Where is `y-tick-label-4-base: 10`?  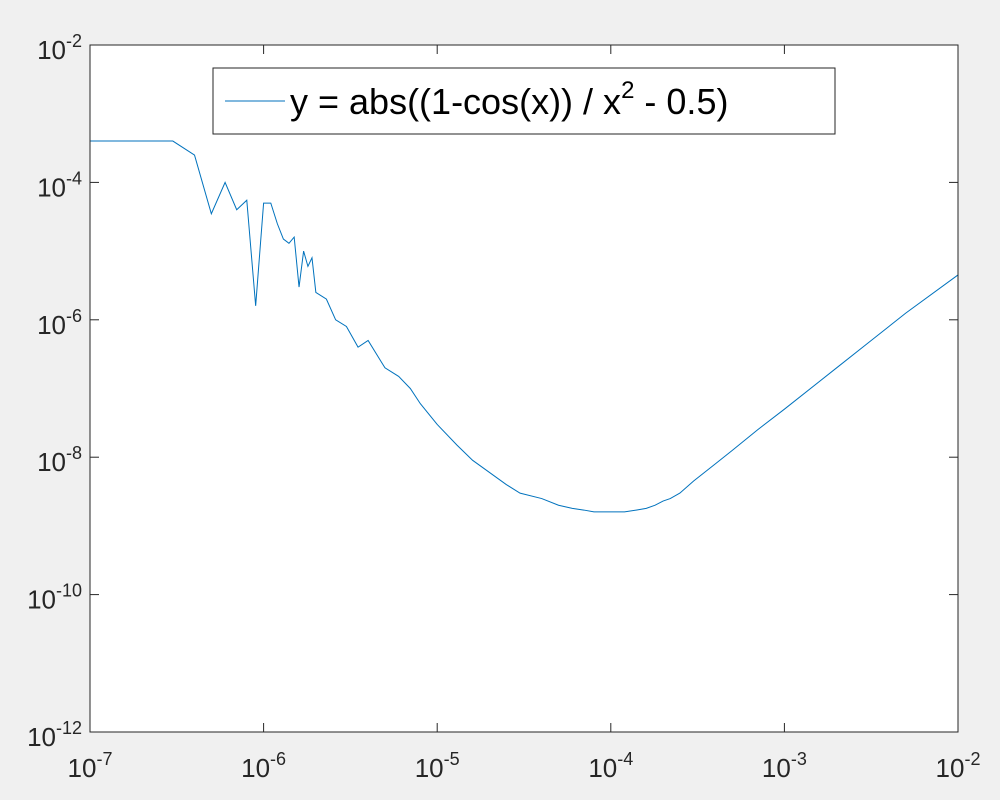 y-tick-label-4-base: 10 is located at coordinates (51, 187).